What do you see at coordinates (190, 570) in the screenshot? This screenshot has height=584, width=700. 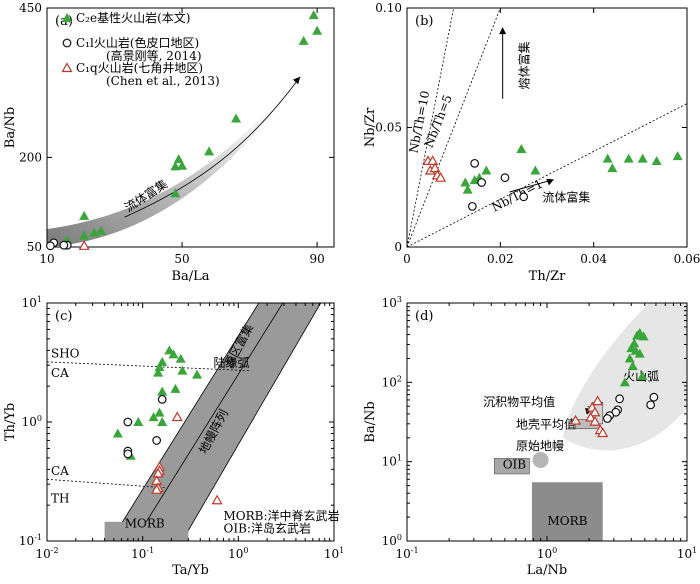 I see `x-axis-label: Ta/Yb` at bounding box center [190, 570].